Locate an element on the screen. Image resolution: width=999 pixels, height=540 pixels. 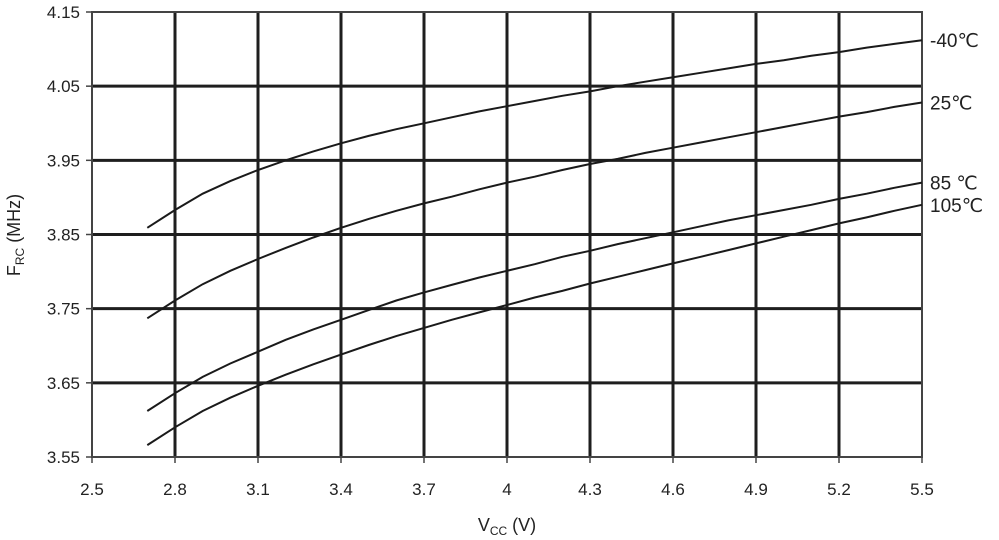
y-axis-ticks: 3.55 3.65 3.75 3.85 3.95 4.05 4.15 is located at coordinates (69, 235).